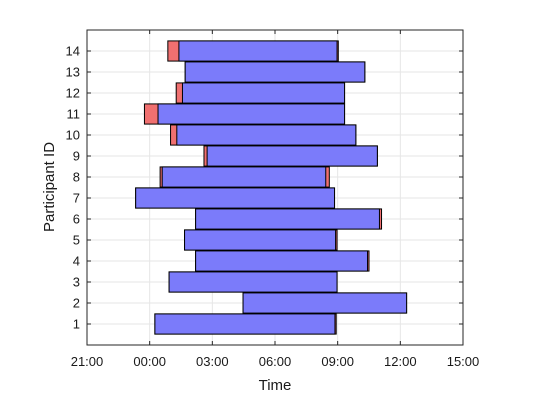 This screenshot has width=547, height=405. What do you see at coordinates (76, 177) in the screenshot?
I see `y-tick-label: 8` at bounding box center [76, 177].